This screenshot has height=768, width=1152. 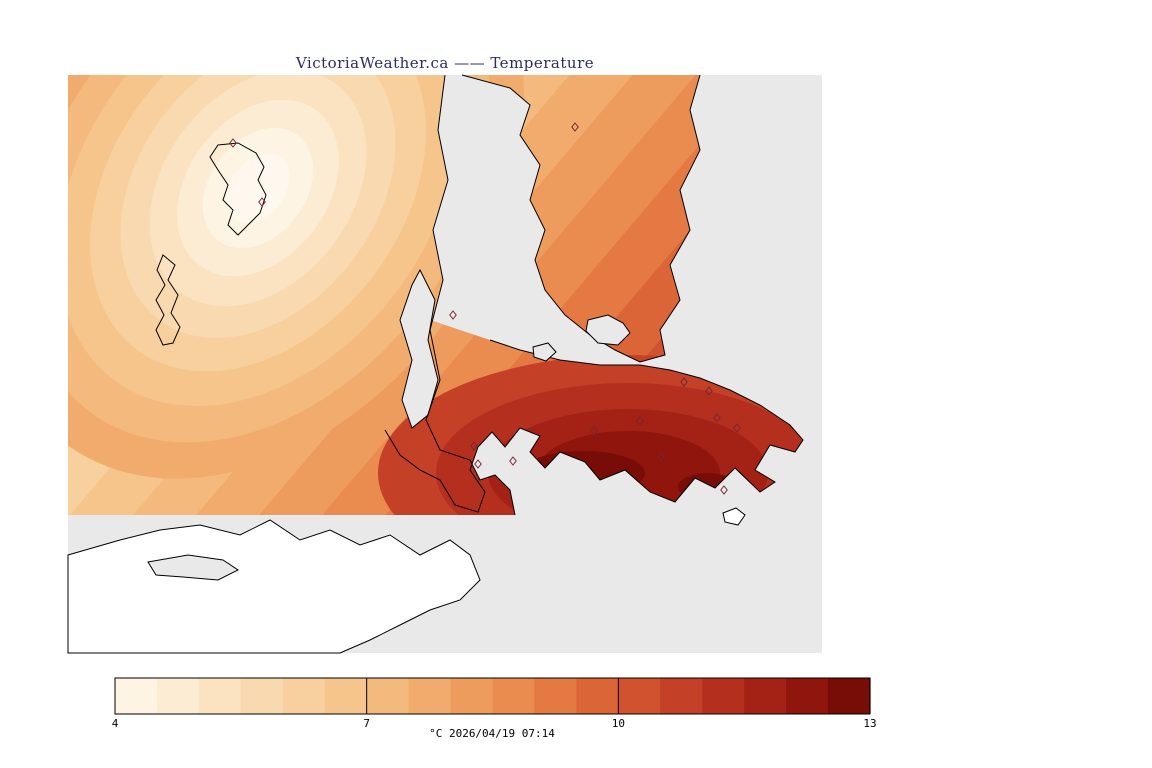 I want to click on no-data-landmass, so click(x=274, y=586).